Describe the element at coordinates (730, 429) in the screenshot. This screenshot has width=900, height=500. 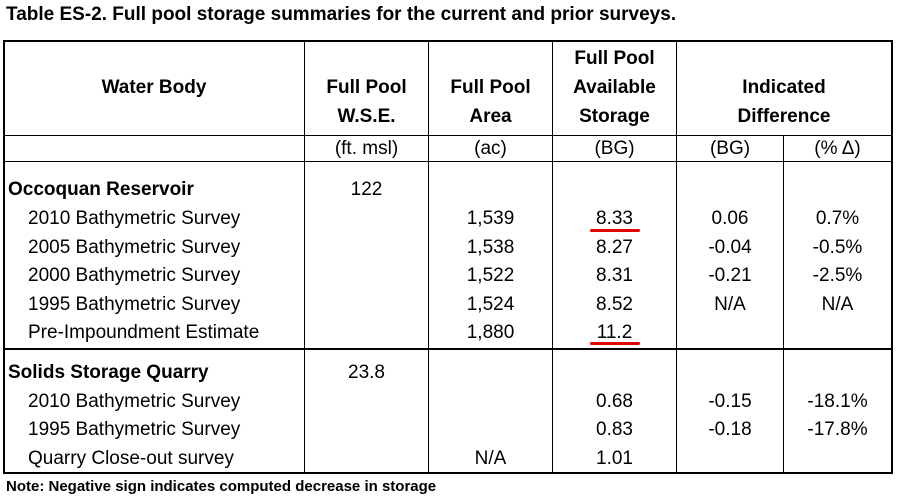
I see `row-diff-bg: -0.18` at that location.